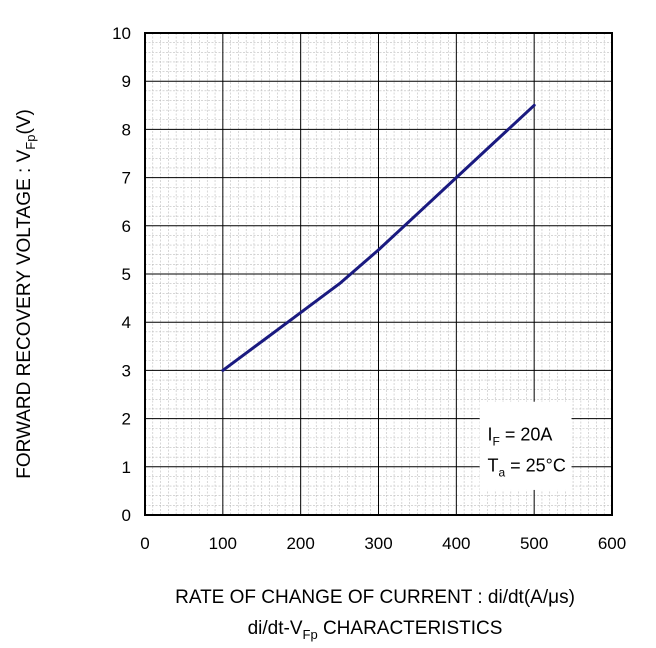 This screenshot has height=648, width=656. What do you see at coordinates (126, 226) in the screenshot?
I see `y-tick-label: 6` at bounding box center [126, 226].